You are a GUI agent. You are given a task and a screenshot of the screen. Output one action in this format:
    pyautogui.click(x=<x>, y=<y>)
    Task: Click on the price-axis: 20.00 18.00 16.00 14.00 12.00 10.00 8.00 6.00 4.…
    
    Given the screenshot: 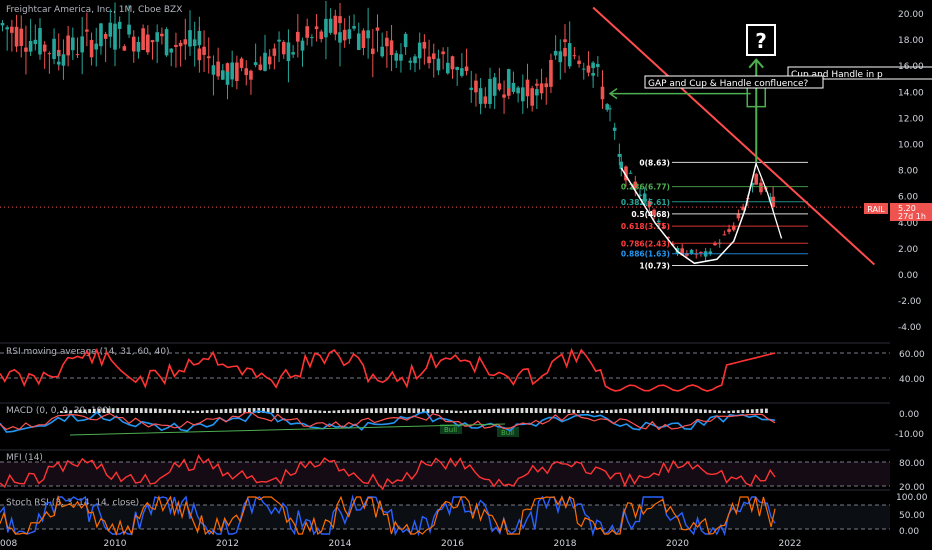 What is the action you would take?
    pyautogui.click(x=911, y=171)
    